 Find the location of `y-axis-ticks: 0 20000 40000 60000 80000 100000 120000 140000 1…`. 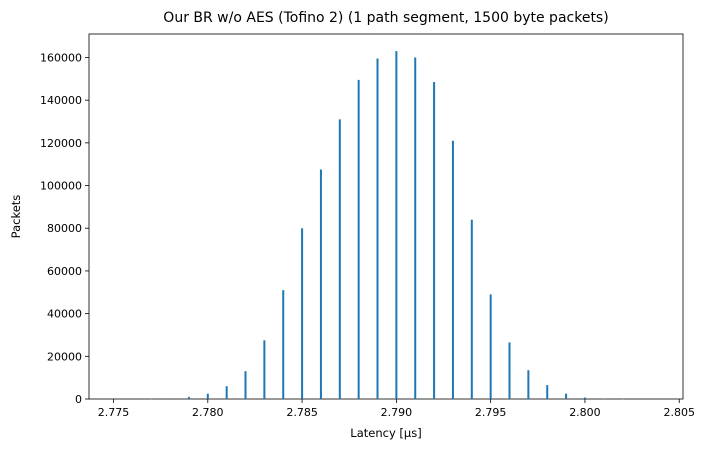

y-axis-ticks: 0 20000 40000 60000 80000 100000 120000 140000 1… is located at coordinates (64, 228).